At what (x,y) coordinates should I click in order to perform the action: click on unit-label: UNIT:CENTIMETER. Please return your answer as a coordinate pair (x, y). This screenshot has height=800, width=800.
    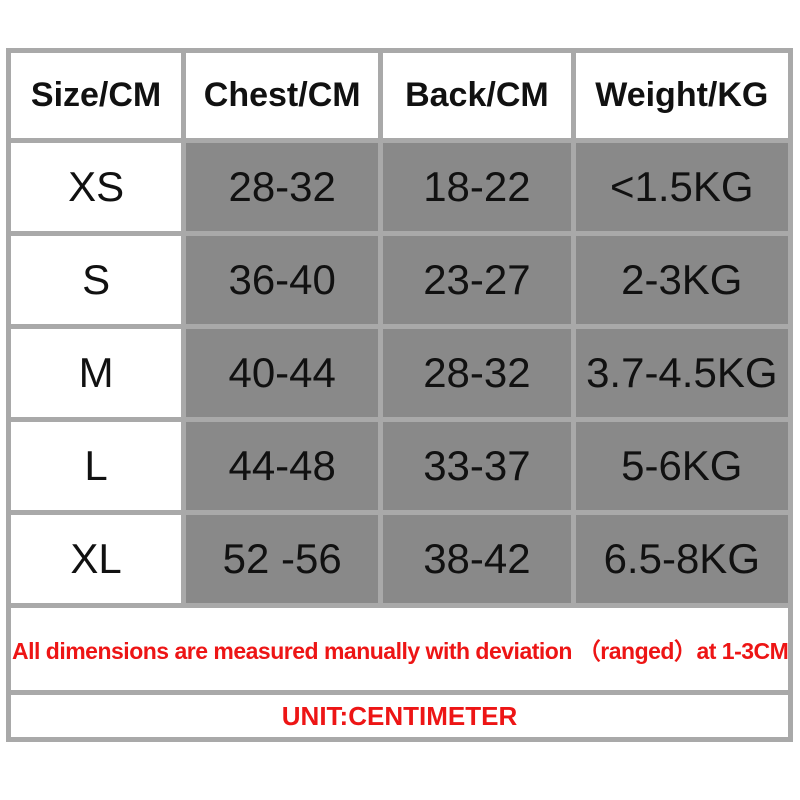
    Looking at the image, I should click on (399, 716).